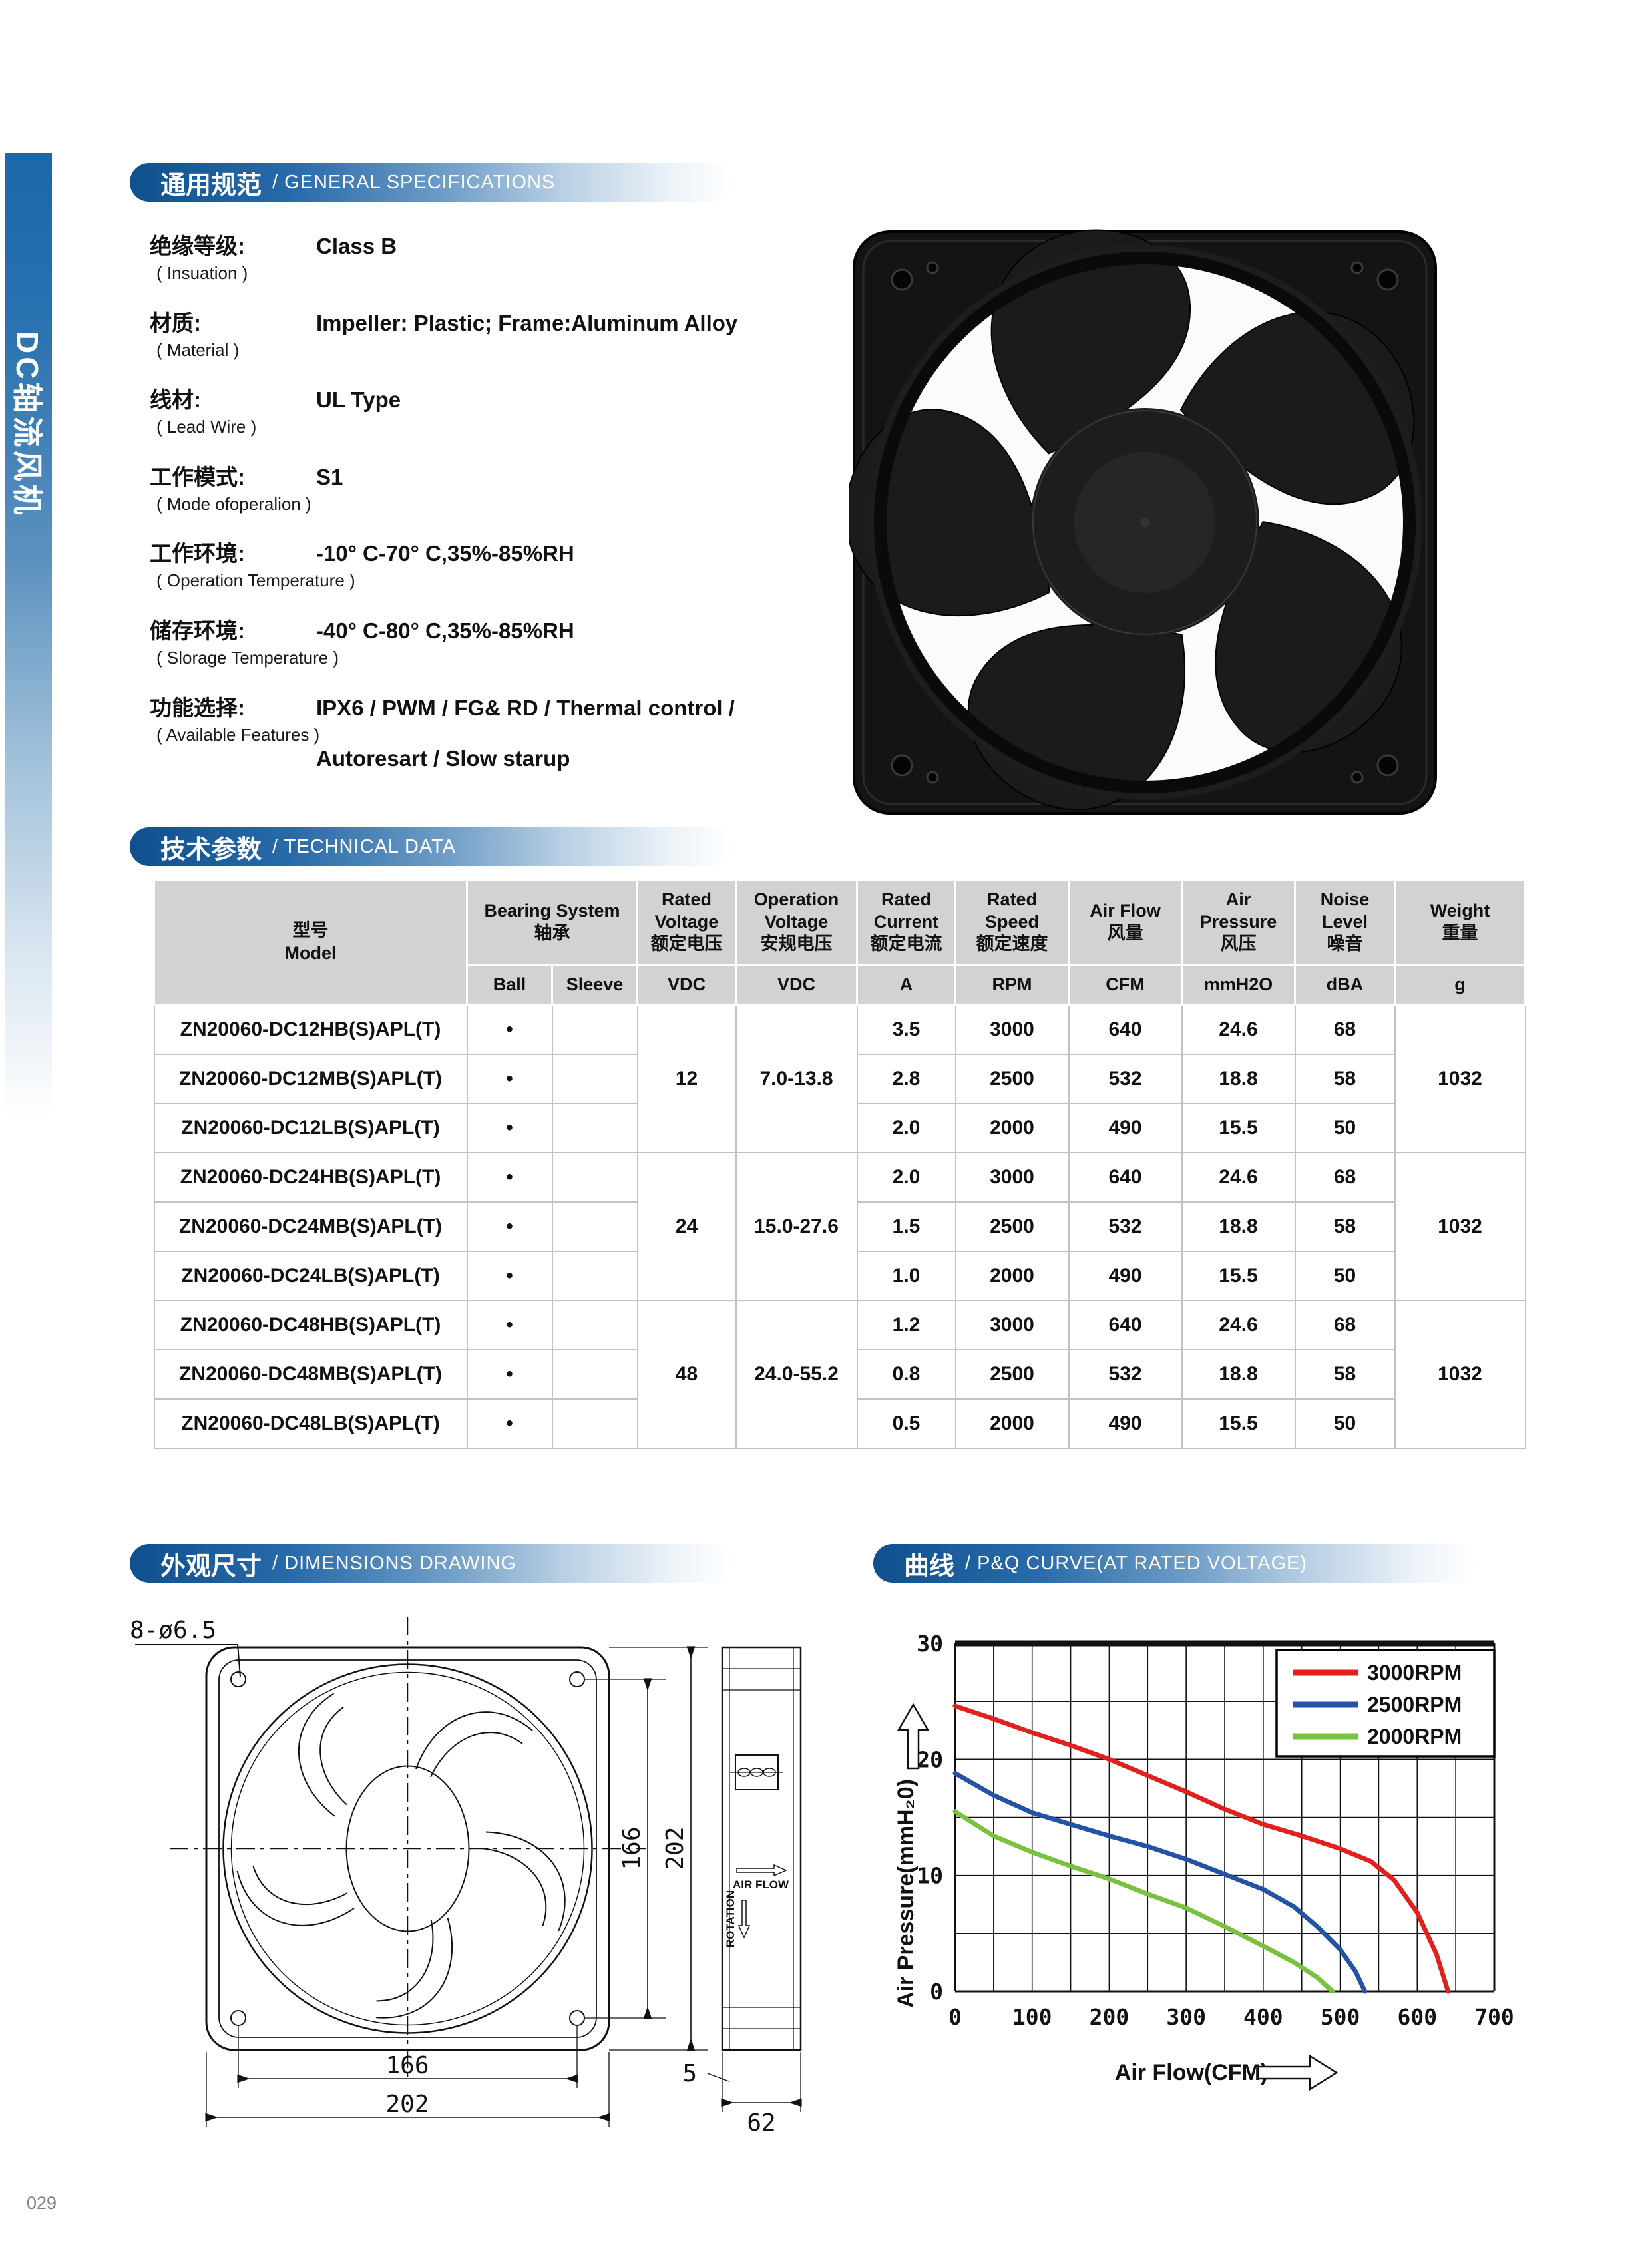  I want to click on spec-label-en: ( Mode ofoperalion ), so click(233, 504).